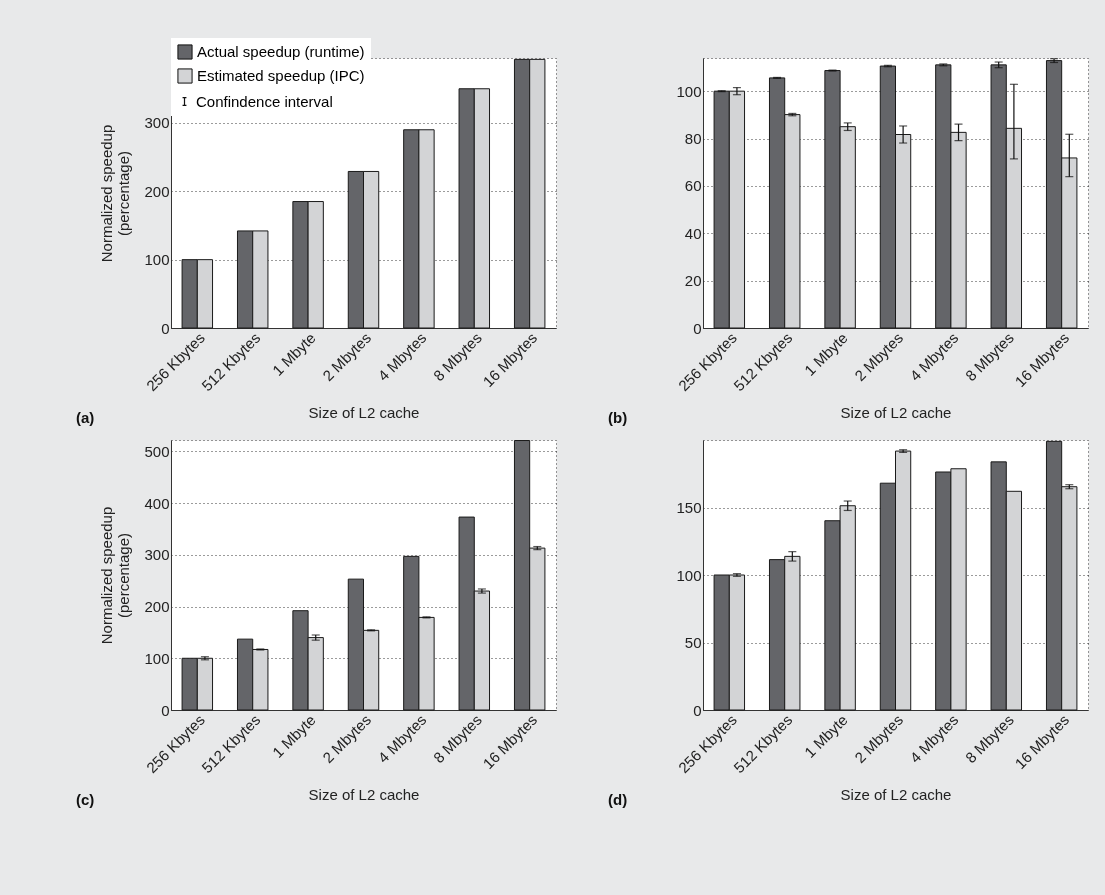 The image size is (1105, 895). I want to click on y-tick-label: 20, so click(693, 281).